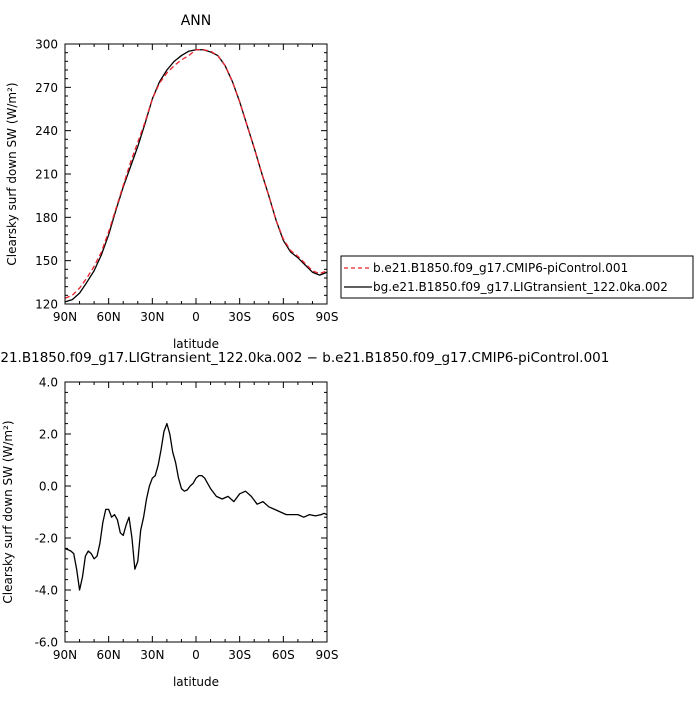 The height and width of the screenshot is (704, 700). What do you see at coordinates (8, 511) in the screenshot?
I see `panel-bottom-ylabel: Clearsky surf down SW (W/m²)` at bounding box center [8, 511].